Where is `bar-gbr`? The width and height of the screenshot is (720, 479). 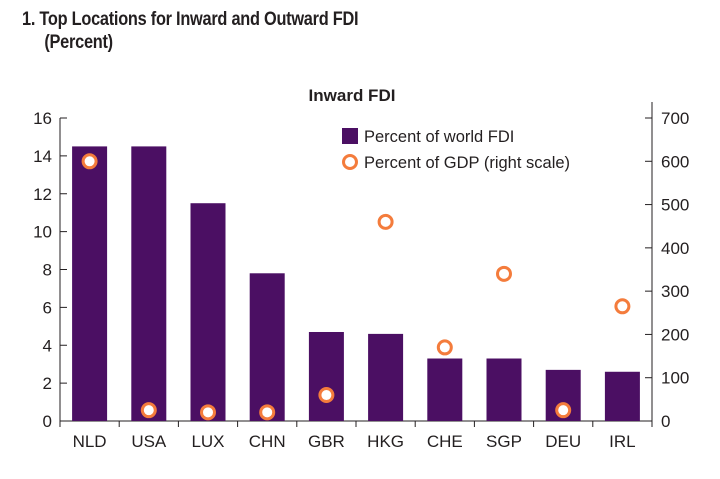 bar-gbr is located at coordinates (326, 376).